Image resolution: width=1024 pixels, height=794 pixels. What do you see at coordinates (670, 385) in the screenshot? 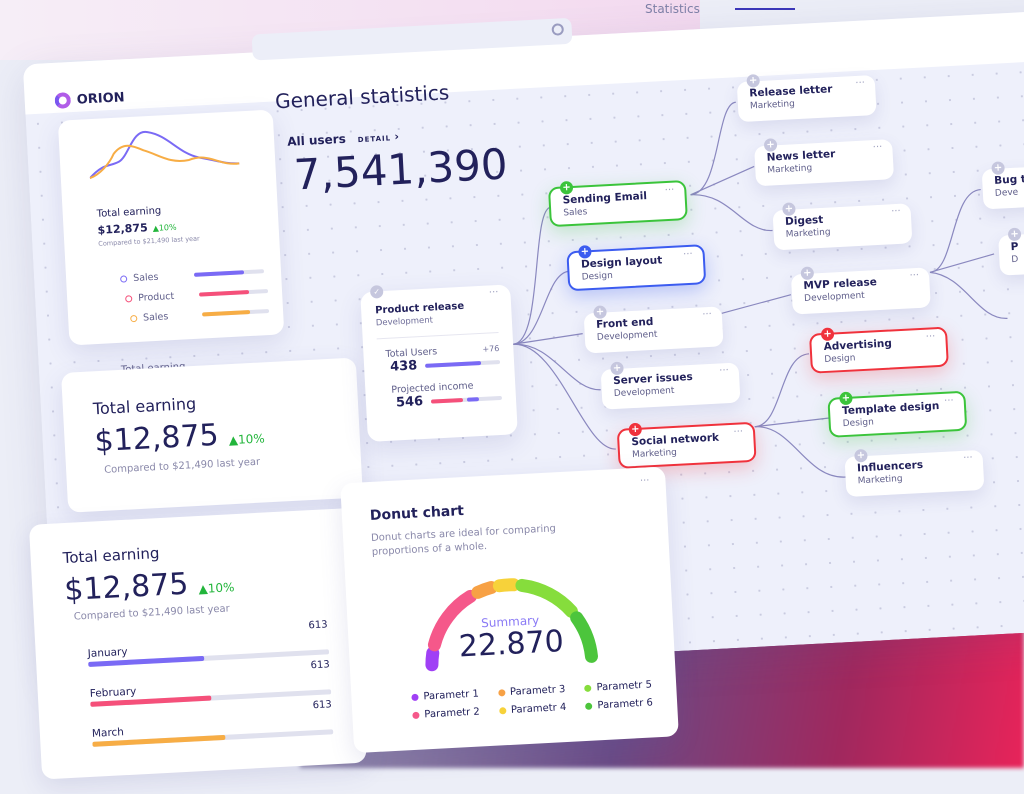
I see `flow-node: + ··· Server issues Development` at bounding box center [670, 385].